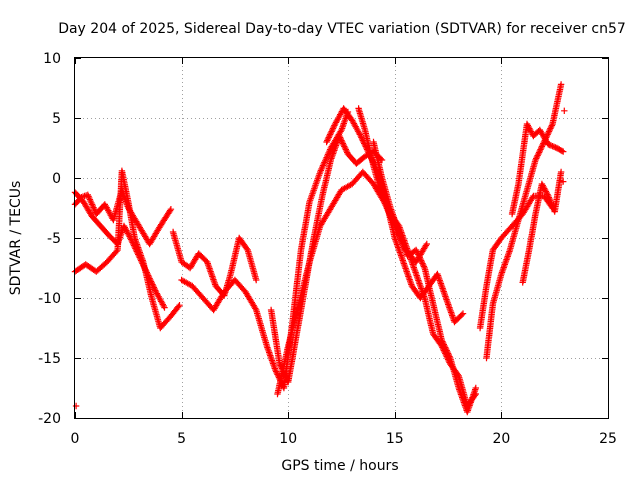  I want to click on x-tick-label: 10, so click(288, 439).